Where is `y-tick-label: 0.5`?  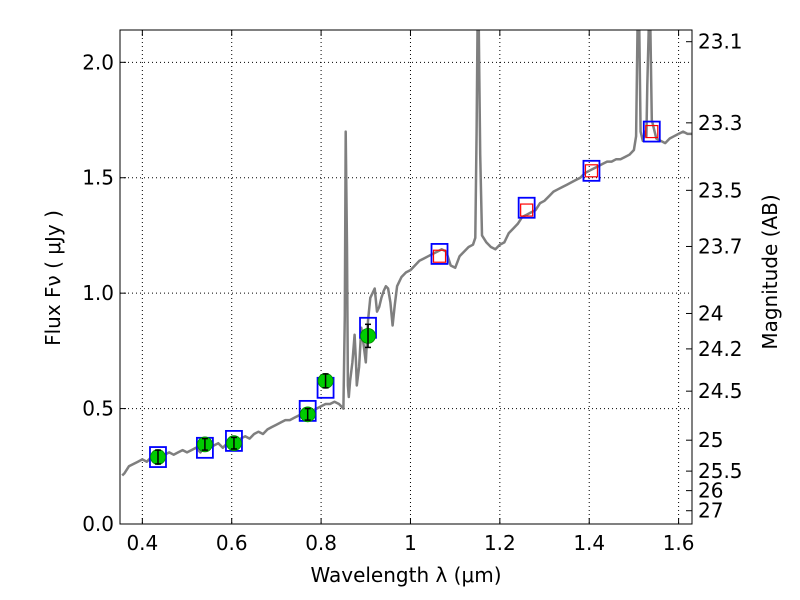
y-tick-label: 0.5 is located at coordinates (98, 409).